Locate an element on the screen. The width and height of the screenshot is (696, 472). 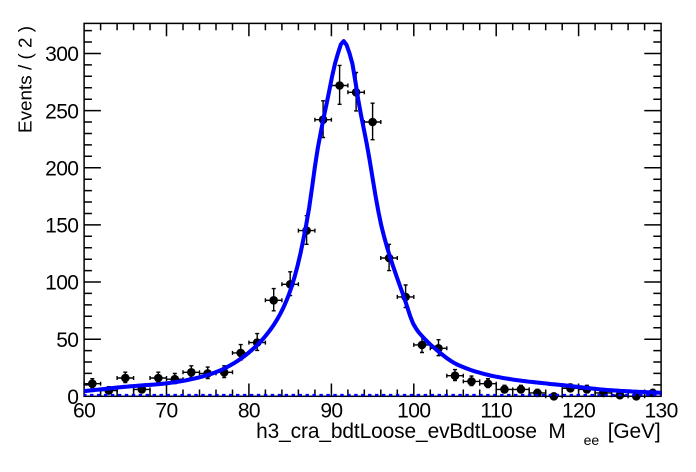
svg-text: 150 is located at coordinates (61, 226).